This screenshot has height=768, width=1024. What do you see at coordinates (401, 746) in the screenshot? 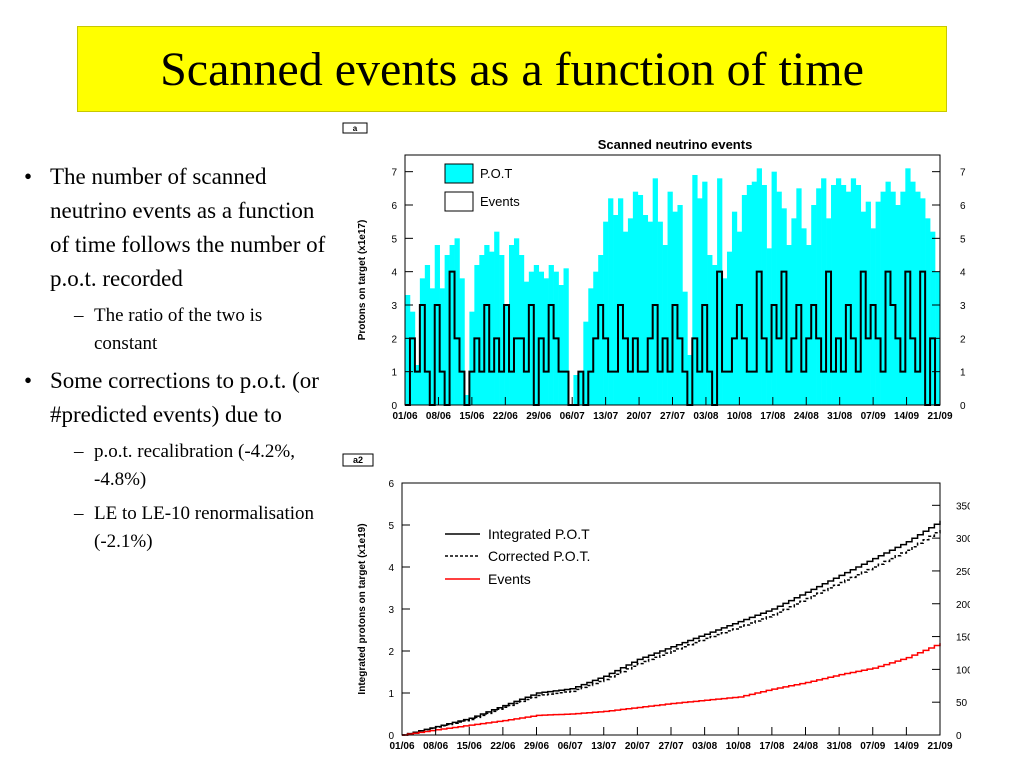
I see `x-tick-label: 01/06` at bounding box center [401, 746].